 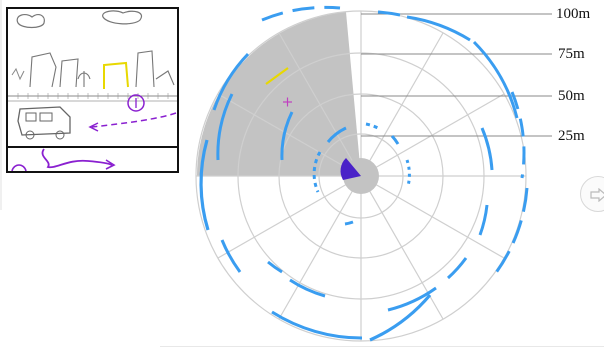 I want to click on arrow-right-icon, so click(x=597, y=195).